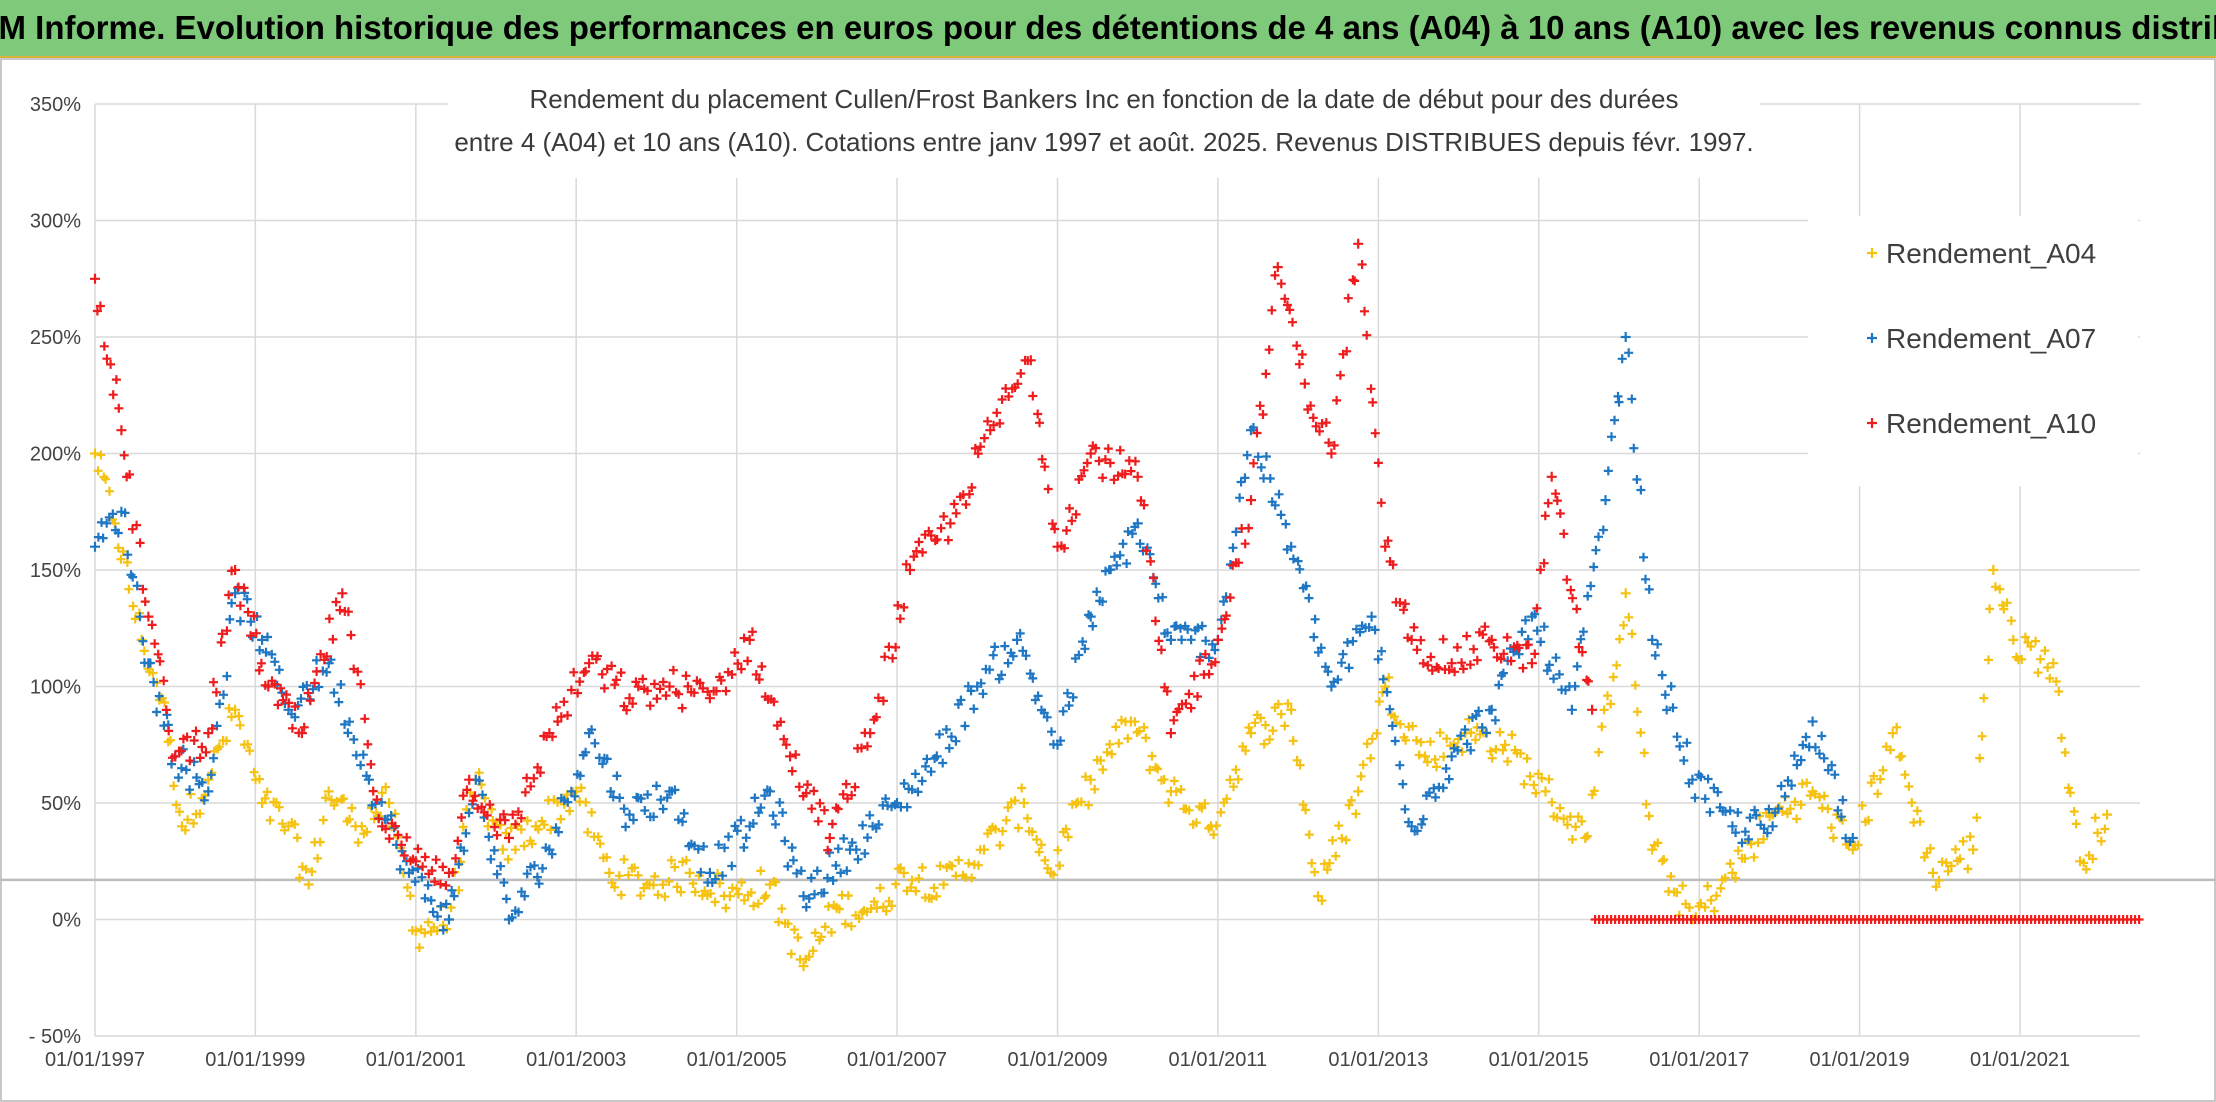 The width and height of the screenshot is (2216, 1102). I want to click on x-tick-label: 01/01/2001, so click(416, 1060).